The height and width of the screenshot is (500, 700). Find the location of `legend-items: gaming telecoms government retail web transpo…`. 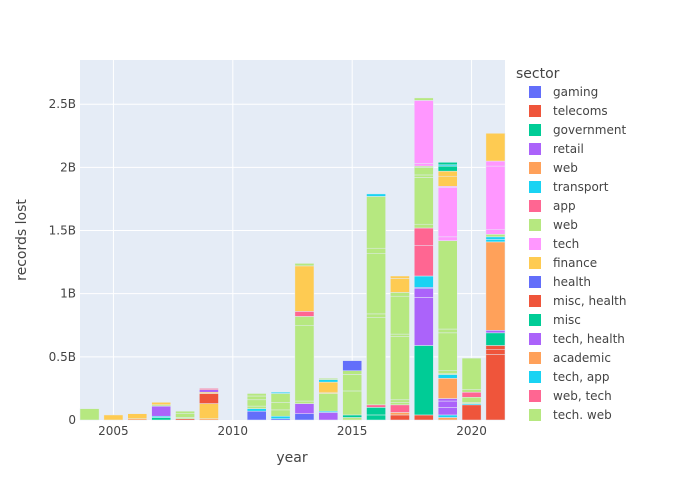

legend-items: gaming telecoms government retail web transpo… is located at coordinates (578, 253).